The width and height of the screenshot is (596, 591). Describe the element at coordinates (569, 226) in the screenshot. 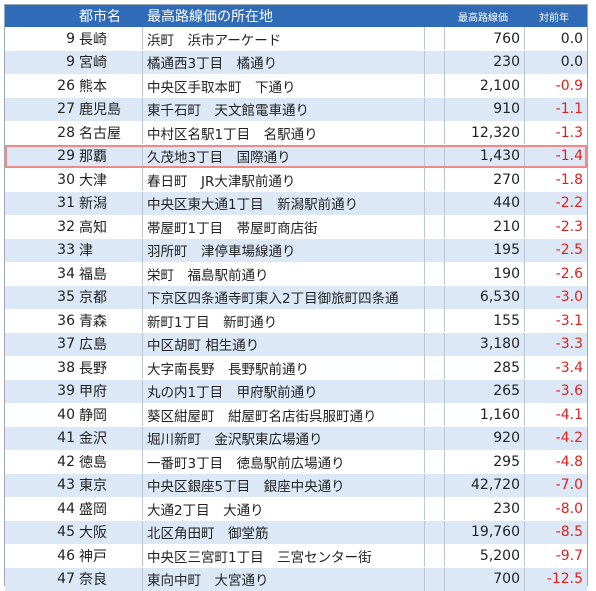

I see `change-cell: -2.3` at that location.